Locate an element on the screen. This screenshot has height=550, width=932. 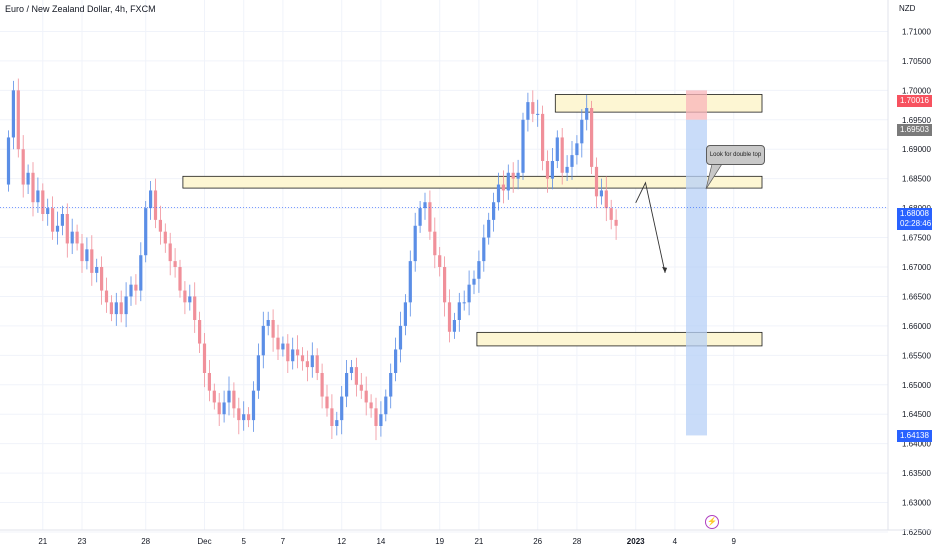
arrow-head is located at coordinates (665, 269).